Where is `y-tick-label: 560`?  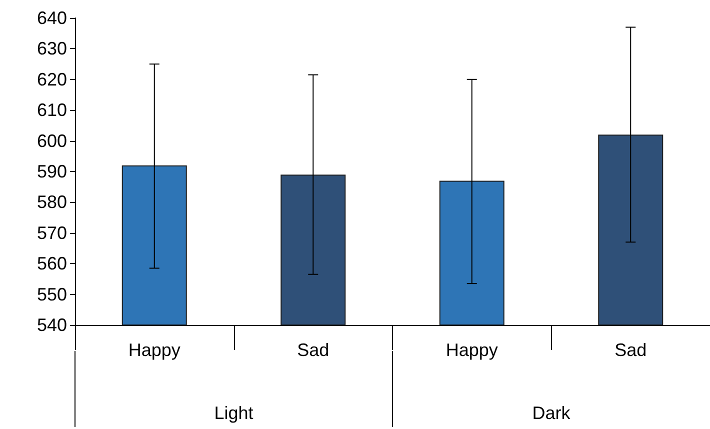
y-tick-label: 560 is located at coordinates (51, 264).